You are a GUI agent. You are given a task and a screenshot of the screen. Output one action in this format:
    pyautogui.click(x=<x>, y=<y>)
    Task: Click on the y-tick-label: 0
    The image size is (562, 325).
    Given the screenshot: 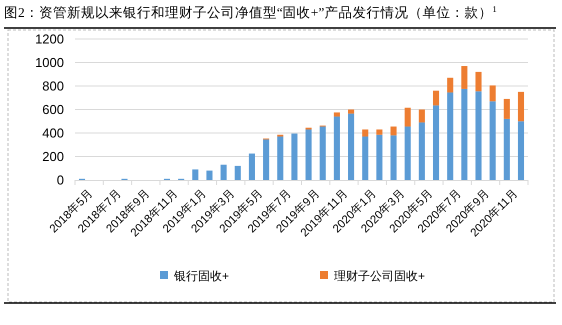 What is the action you would take?
    pyautogui.click(x=60, y=180)
    